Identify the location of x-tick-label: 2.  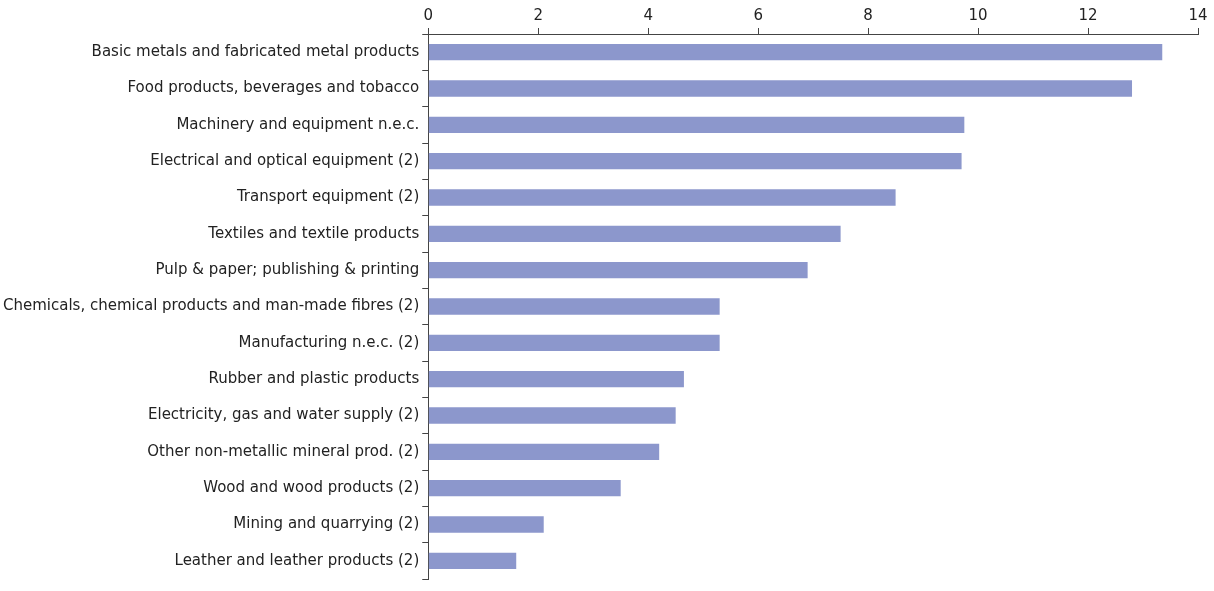
(538, 14).